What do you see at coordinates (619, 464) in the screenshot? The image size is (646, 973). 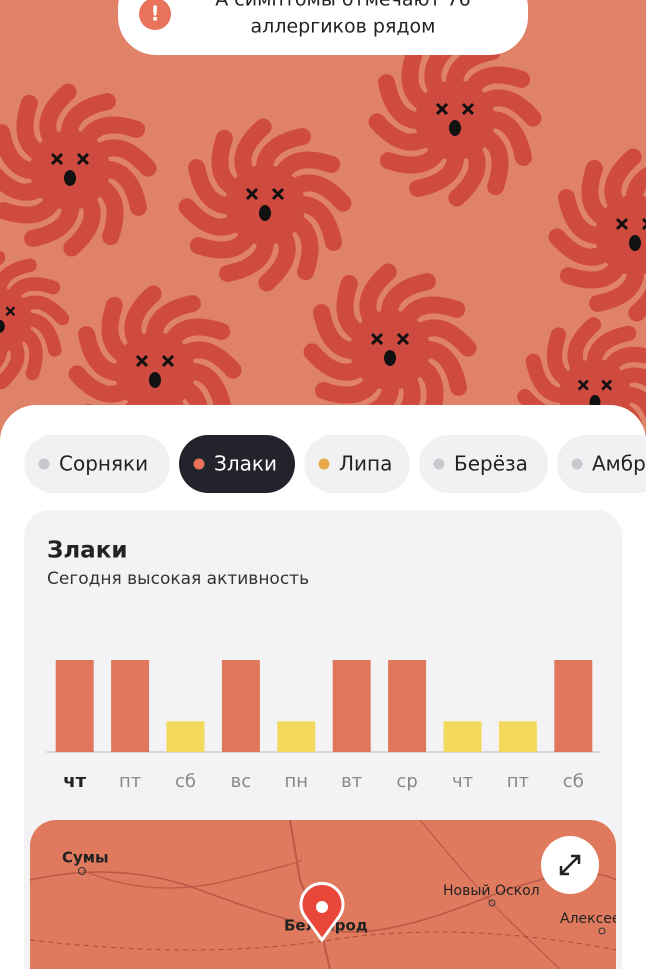 I see `tab-label: Амбр` at bounding box center [619, 464].